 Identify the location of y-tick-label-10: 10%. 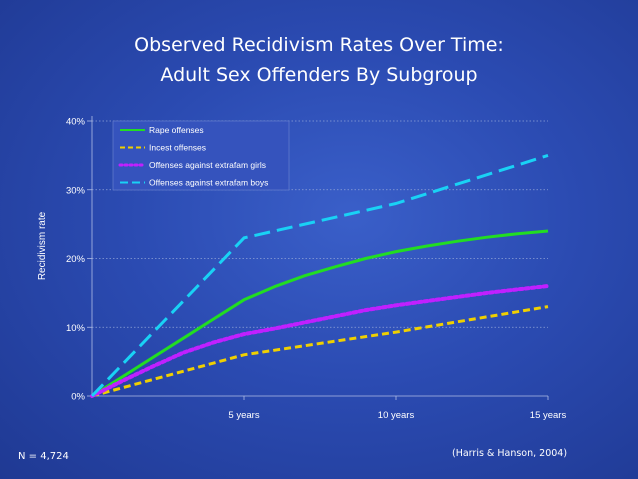
(76, 328).